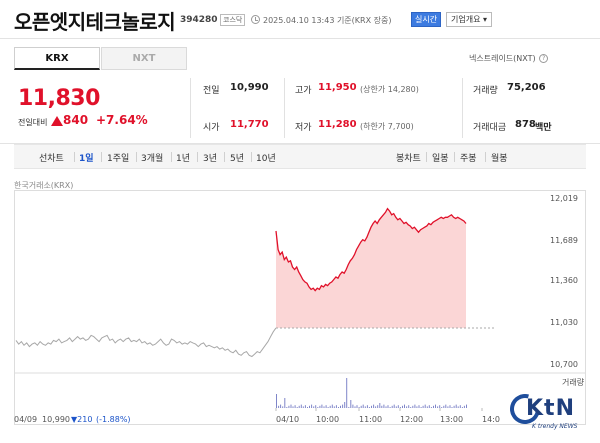  Describe the element at coordinates (211, 128) in the screenshot. I see `open-label: 시가` at that location.